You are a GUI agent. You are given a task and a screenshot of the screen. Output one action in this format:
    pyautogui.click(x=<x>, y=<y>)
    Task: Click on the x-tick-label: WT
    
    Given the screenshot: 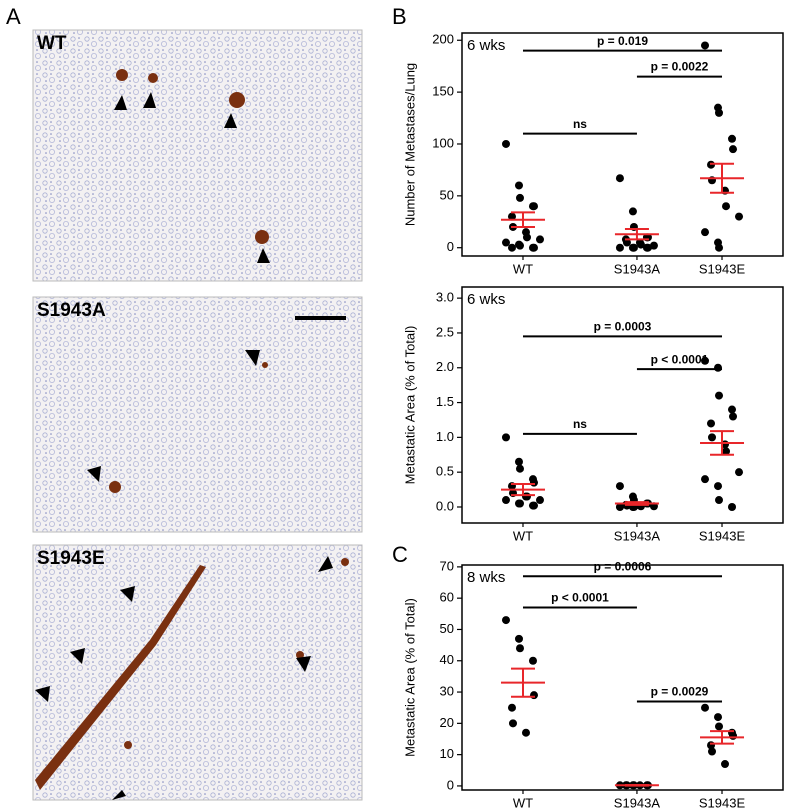 What is the action you would take?
    pyautogui.click(x=523, y=268)
    